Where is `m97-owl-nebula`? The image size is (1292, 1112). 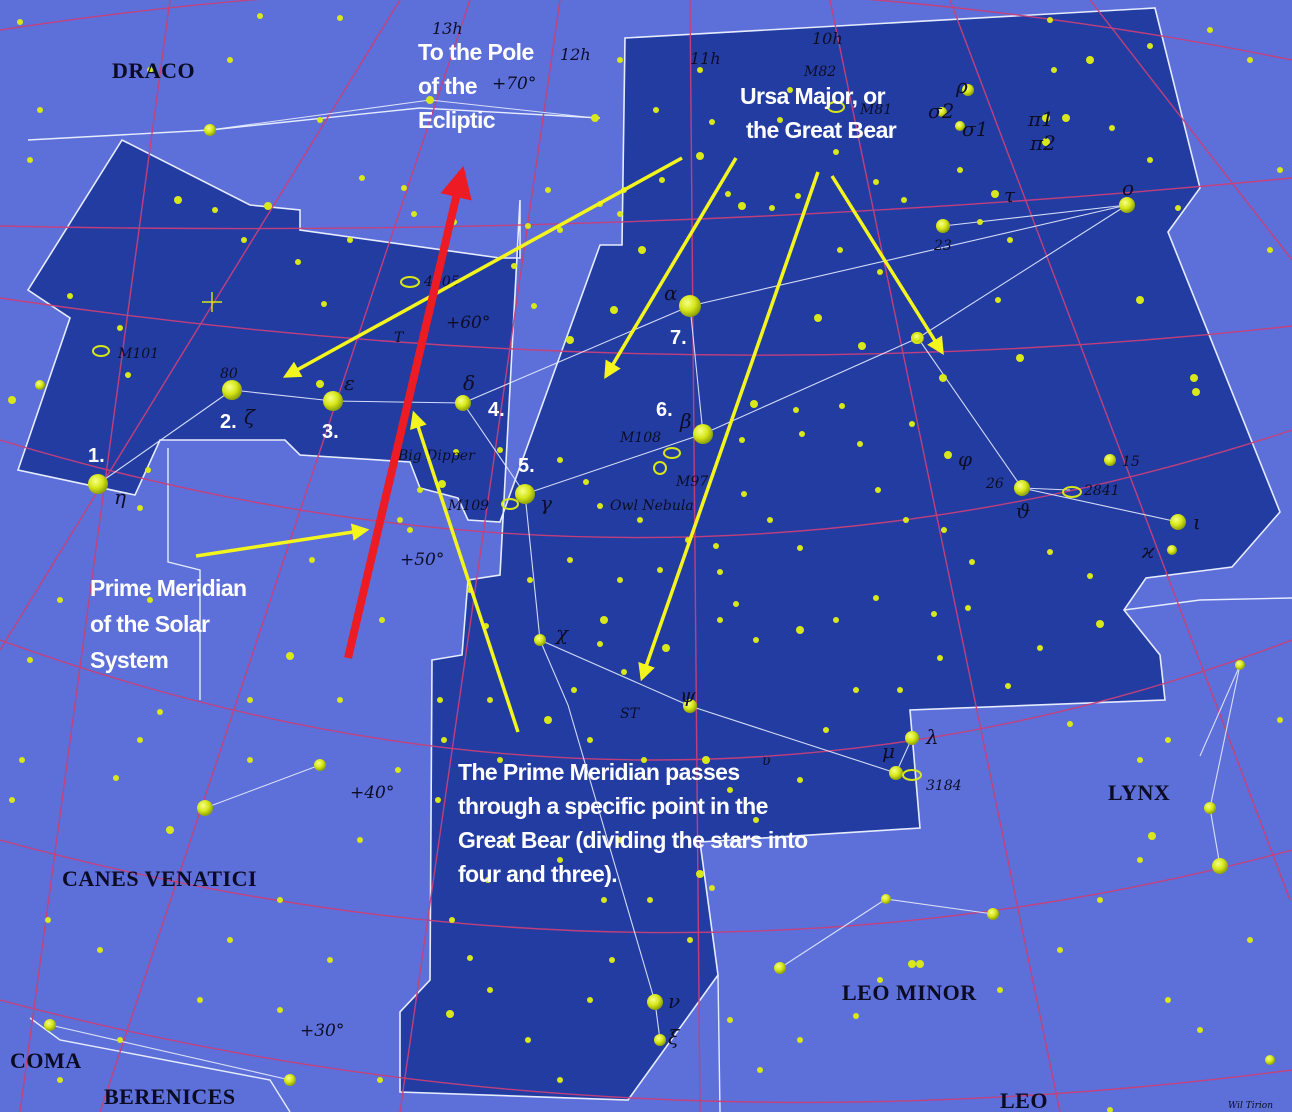
m97-owl-nebula is located at coordinates (660, 468).